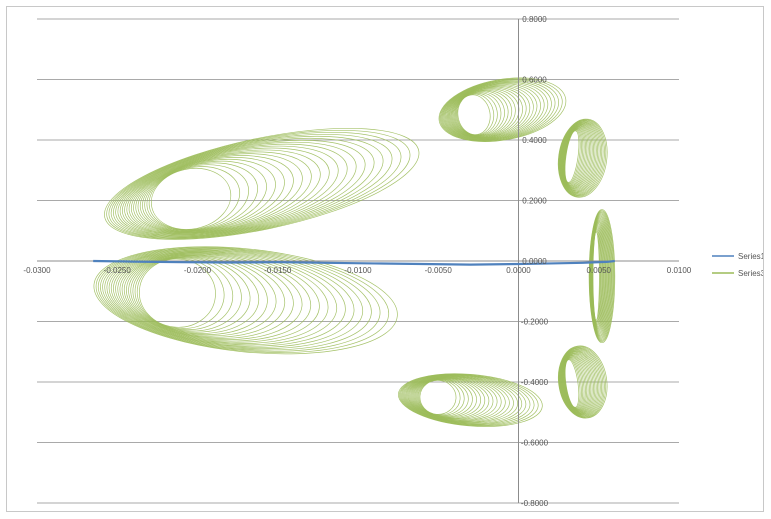 The height and width of the screenshot is (519, 771). What do you see at coordinates (534, 80) in the screenshot?
I see `y-tick-label: 0.6000` at bounding box center [534, 80].